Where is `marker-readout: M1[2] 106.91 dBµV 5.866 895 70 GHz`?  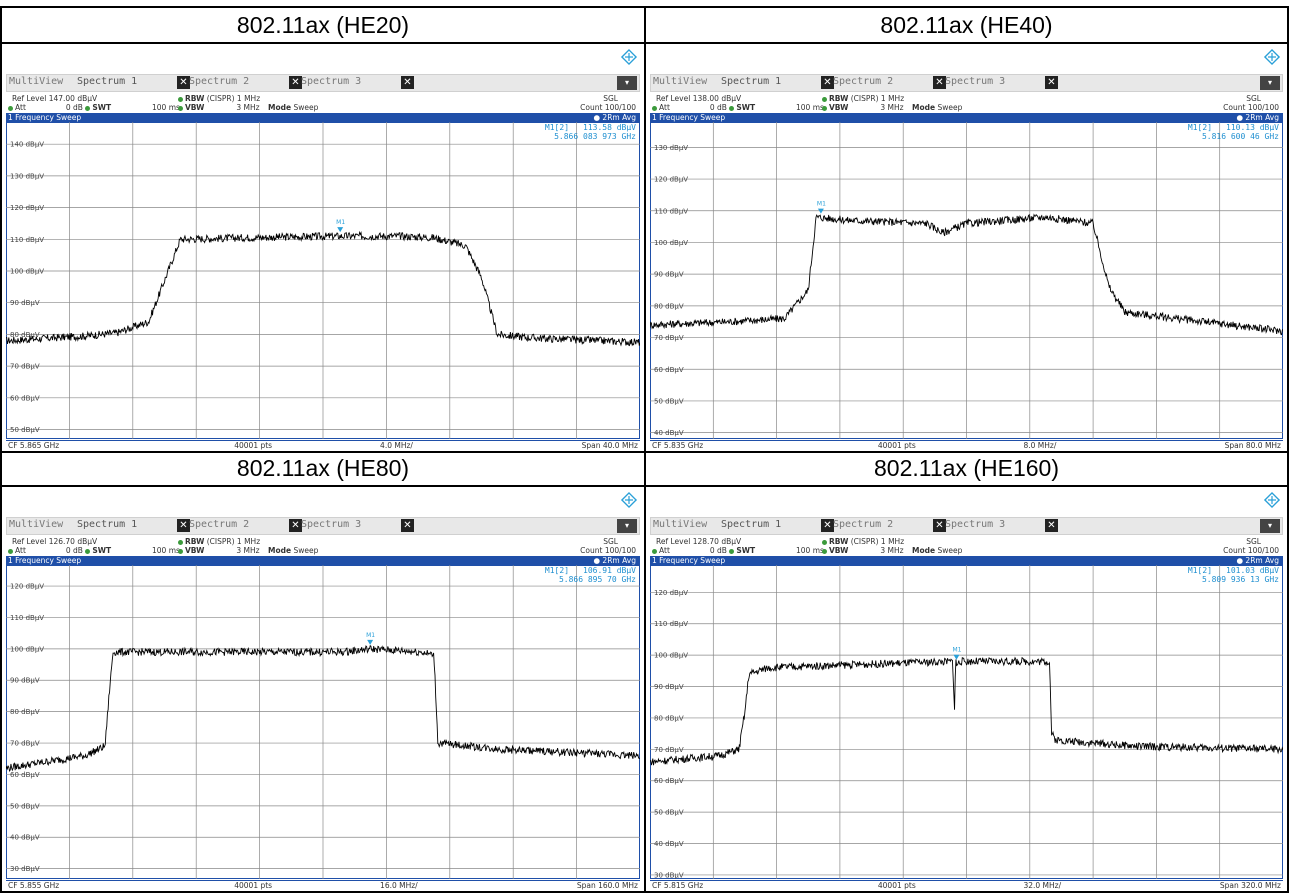 marker-readout: M1[2] 106.91 dBµV 5.866 895 70 GHz is located at coordinates (590, 575).